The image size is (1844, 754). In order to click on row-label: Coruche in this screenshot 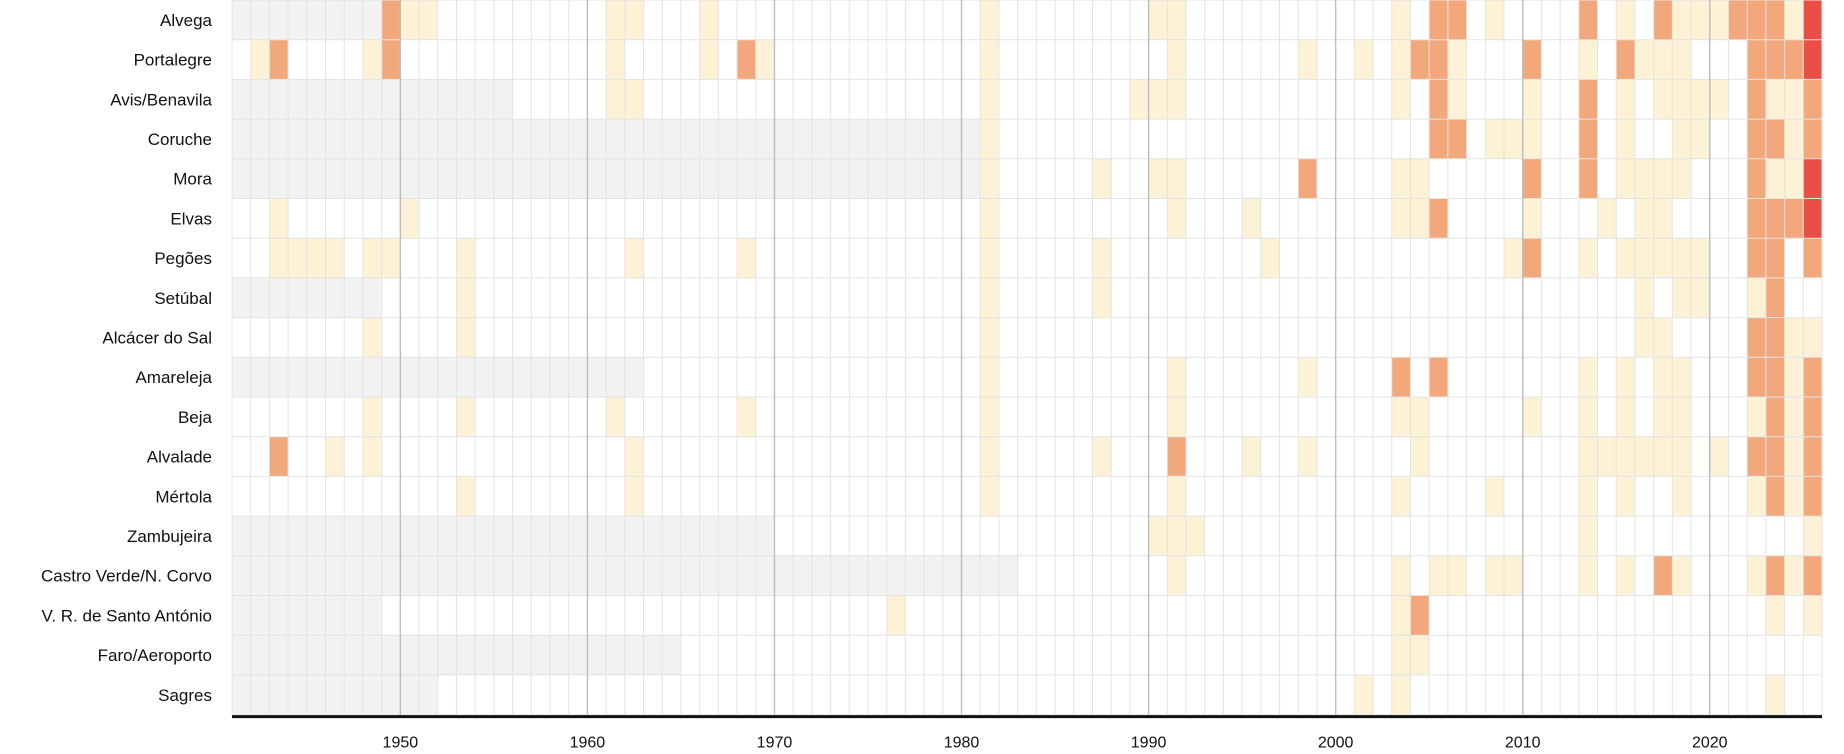, I will do `click(180, 139)`.